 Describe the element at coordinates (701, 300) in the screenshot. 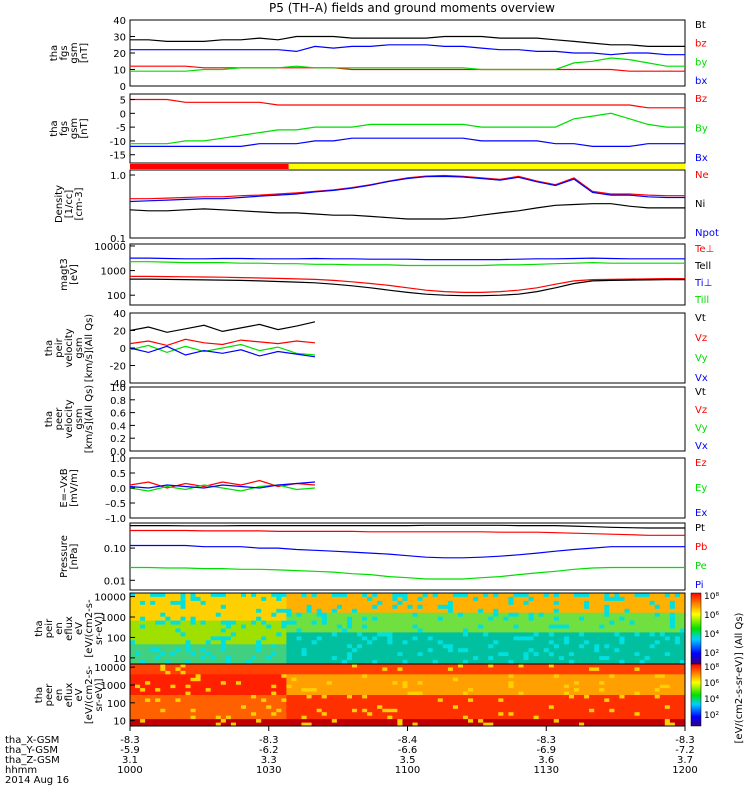

I see `legend-label: Till` at that location.